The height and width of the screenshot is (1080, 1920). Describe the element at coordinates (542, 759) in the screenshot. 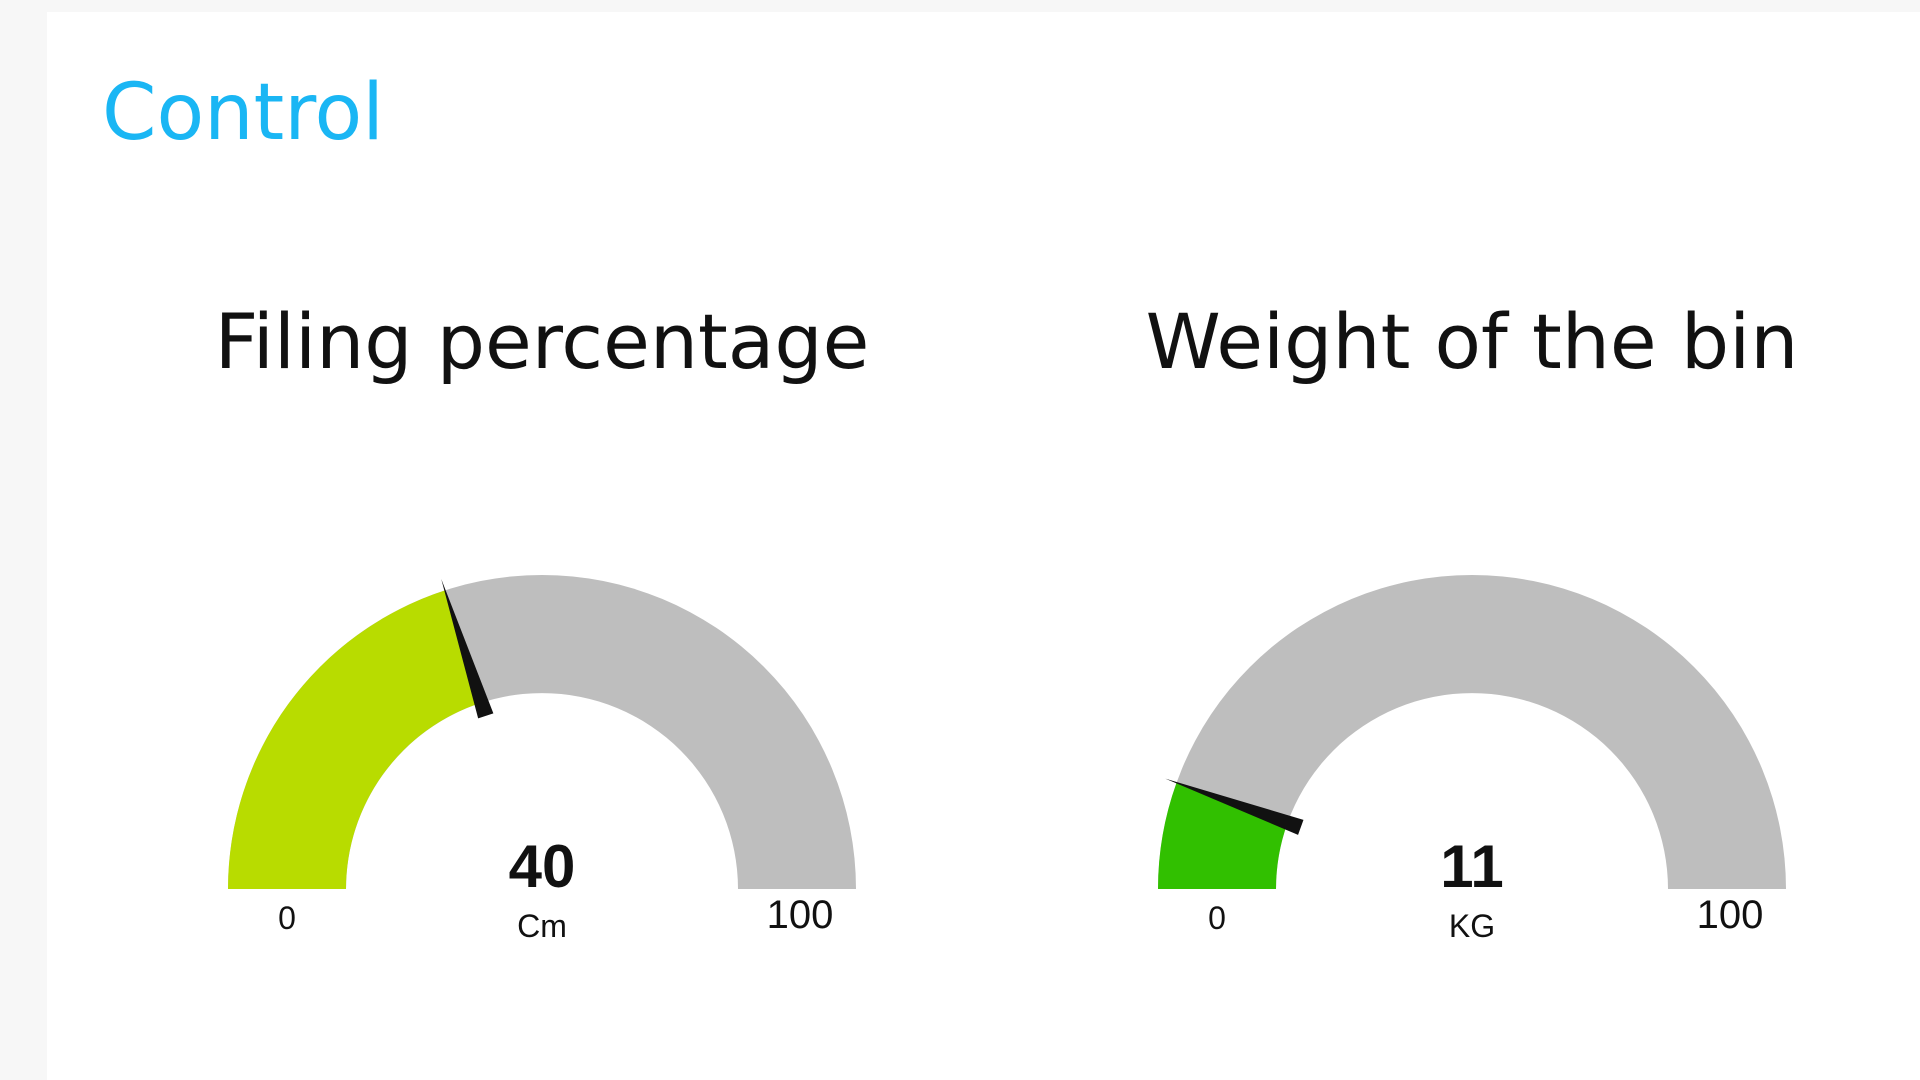

I see `gauge-dial: 40 Cm 0 100` at that location.